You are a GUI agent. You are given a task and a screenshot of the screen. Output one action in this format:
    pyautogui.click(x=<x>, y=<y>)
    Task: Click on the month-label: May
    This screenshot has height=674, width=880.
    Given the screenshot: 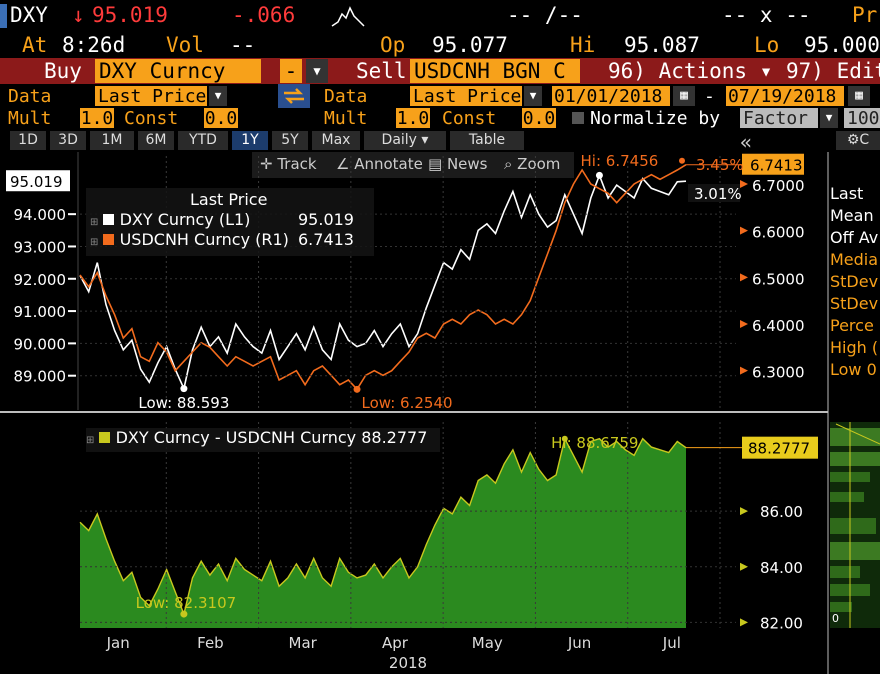 What is the action you would take?
    pyautogui.click(x=487, y=643)
    